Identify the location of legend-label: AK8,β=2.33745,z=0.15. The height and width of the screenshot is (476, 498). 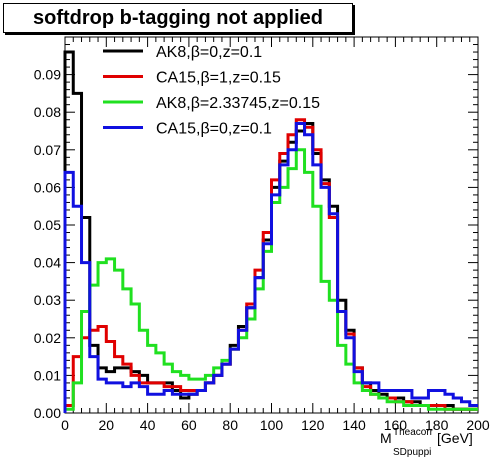
(238, 103).